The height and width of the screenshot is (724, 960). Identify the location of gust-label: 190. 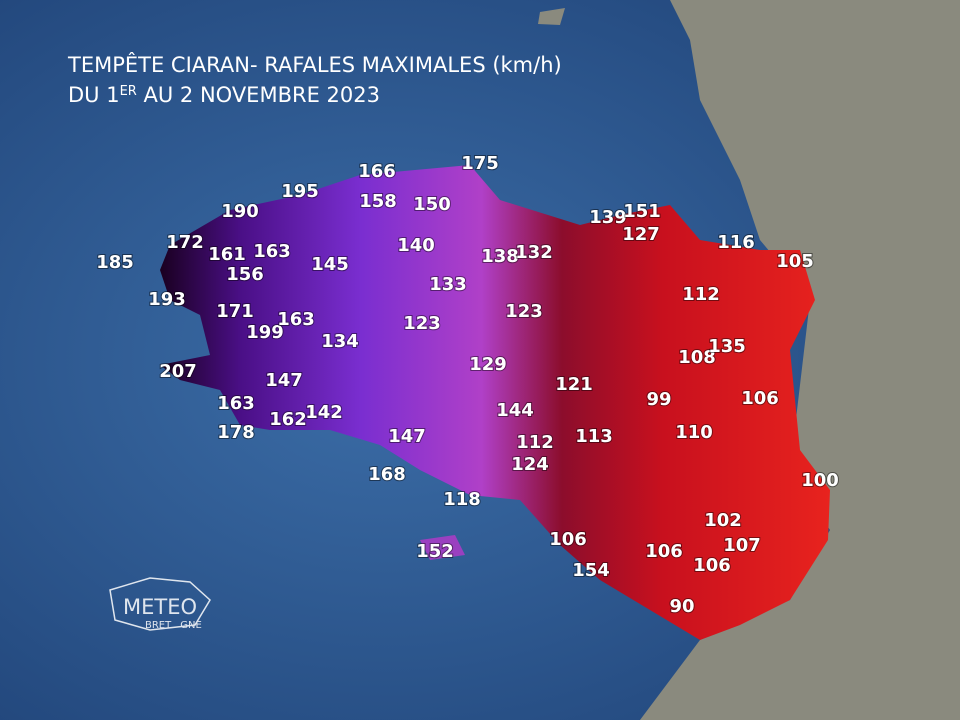
(240, 211).